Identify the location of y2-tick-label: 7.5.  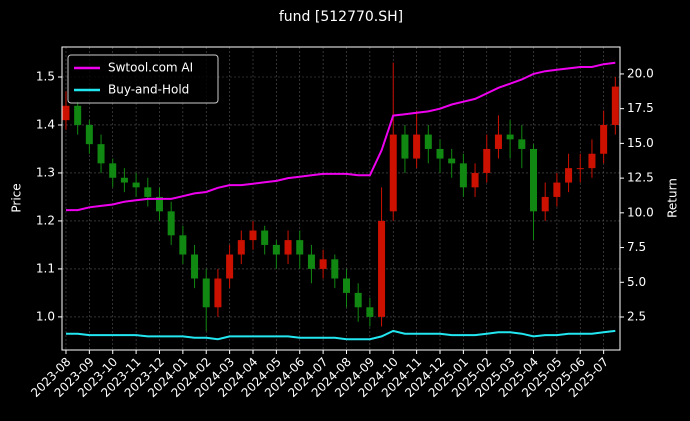
(636, 247).